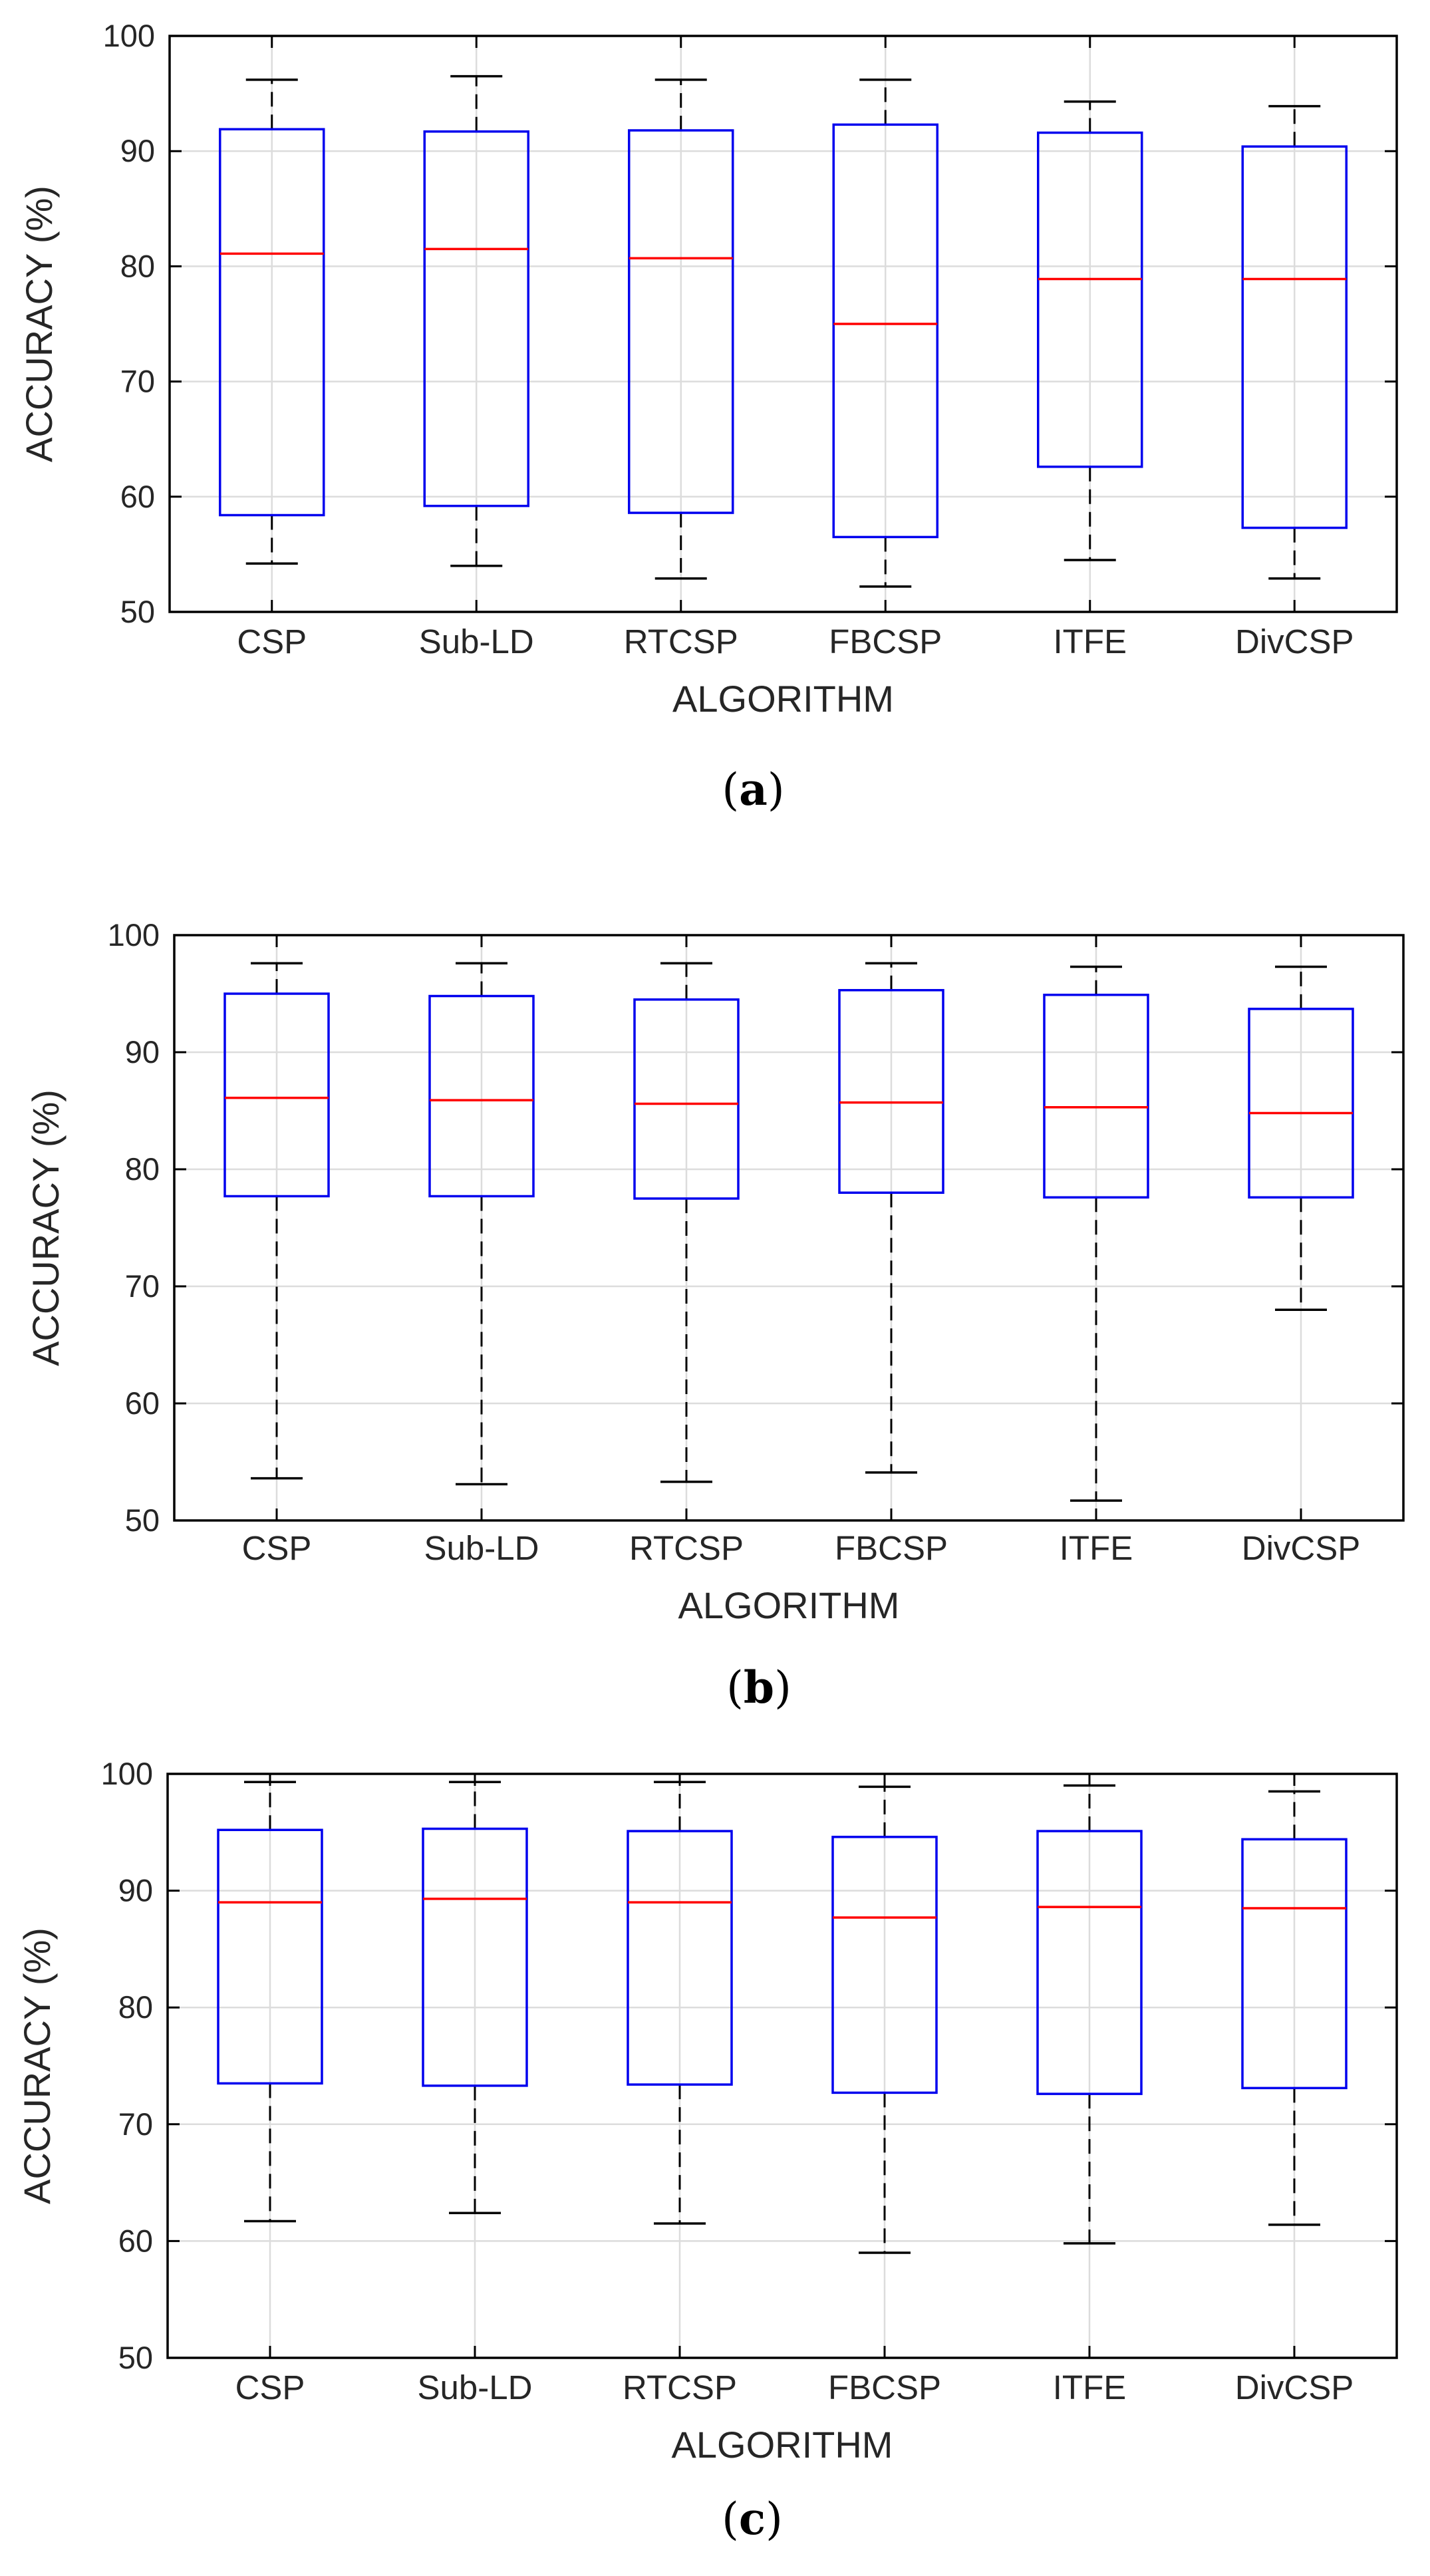 Image resolution: width=1430 pixels, height=2576 pixels. I want to click on panel-caption: (c), so click(752, 2519).